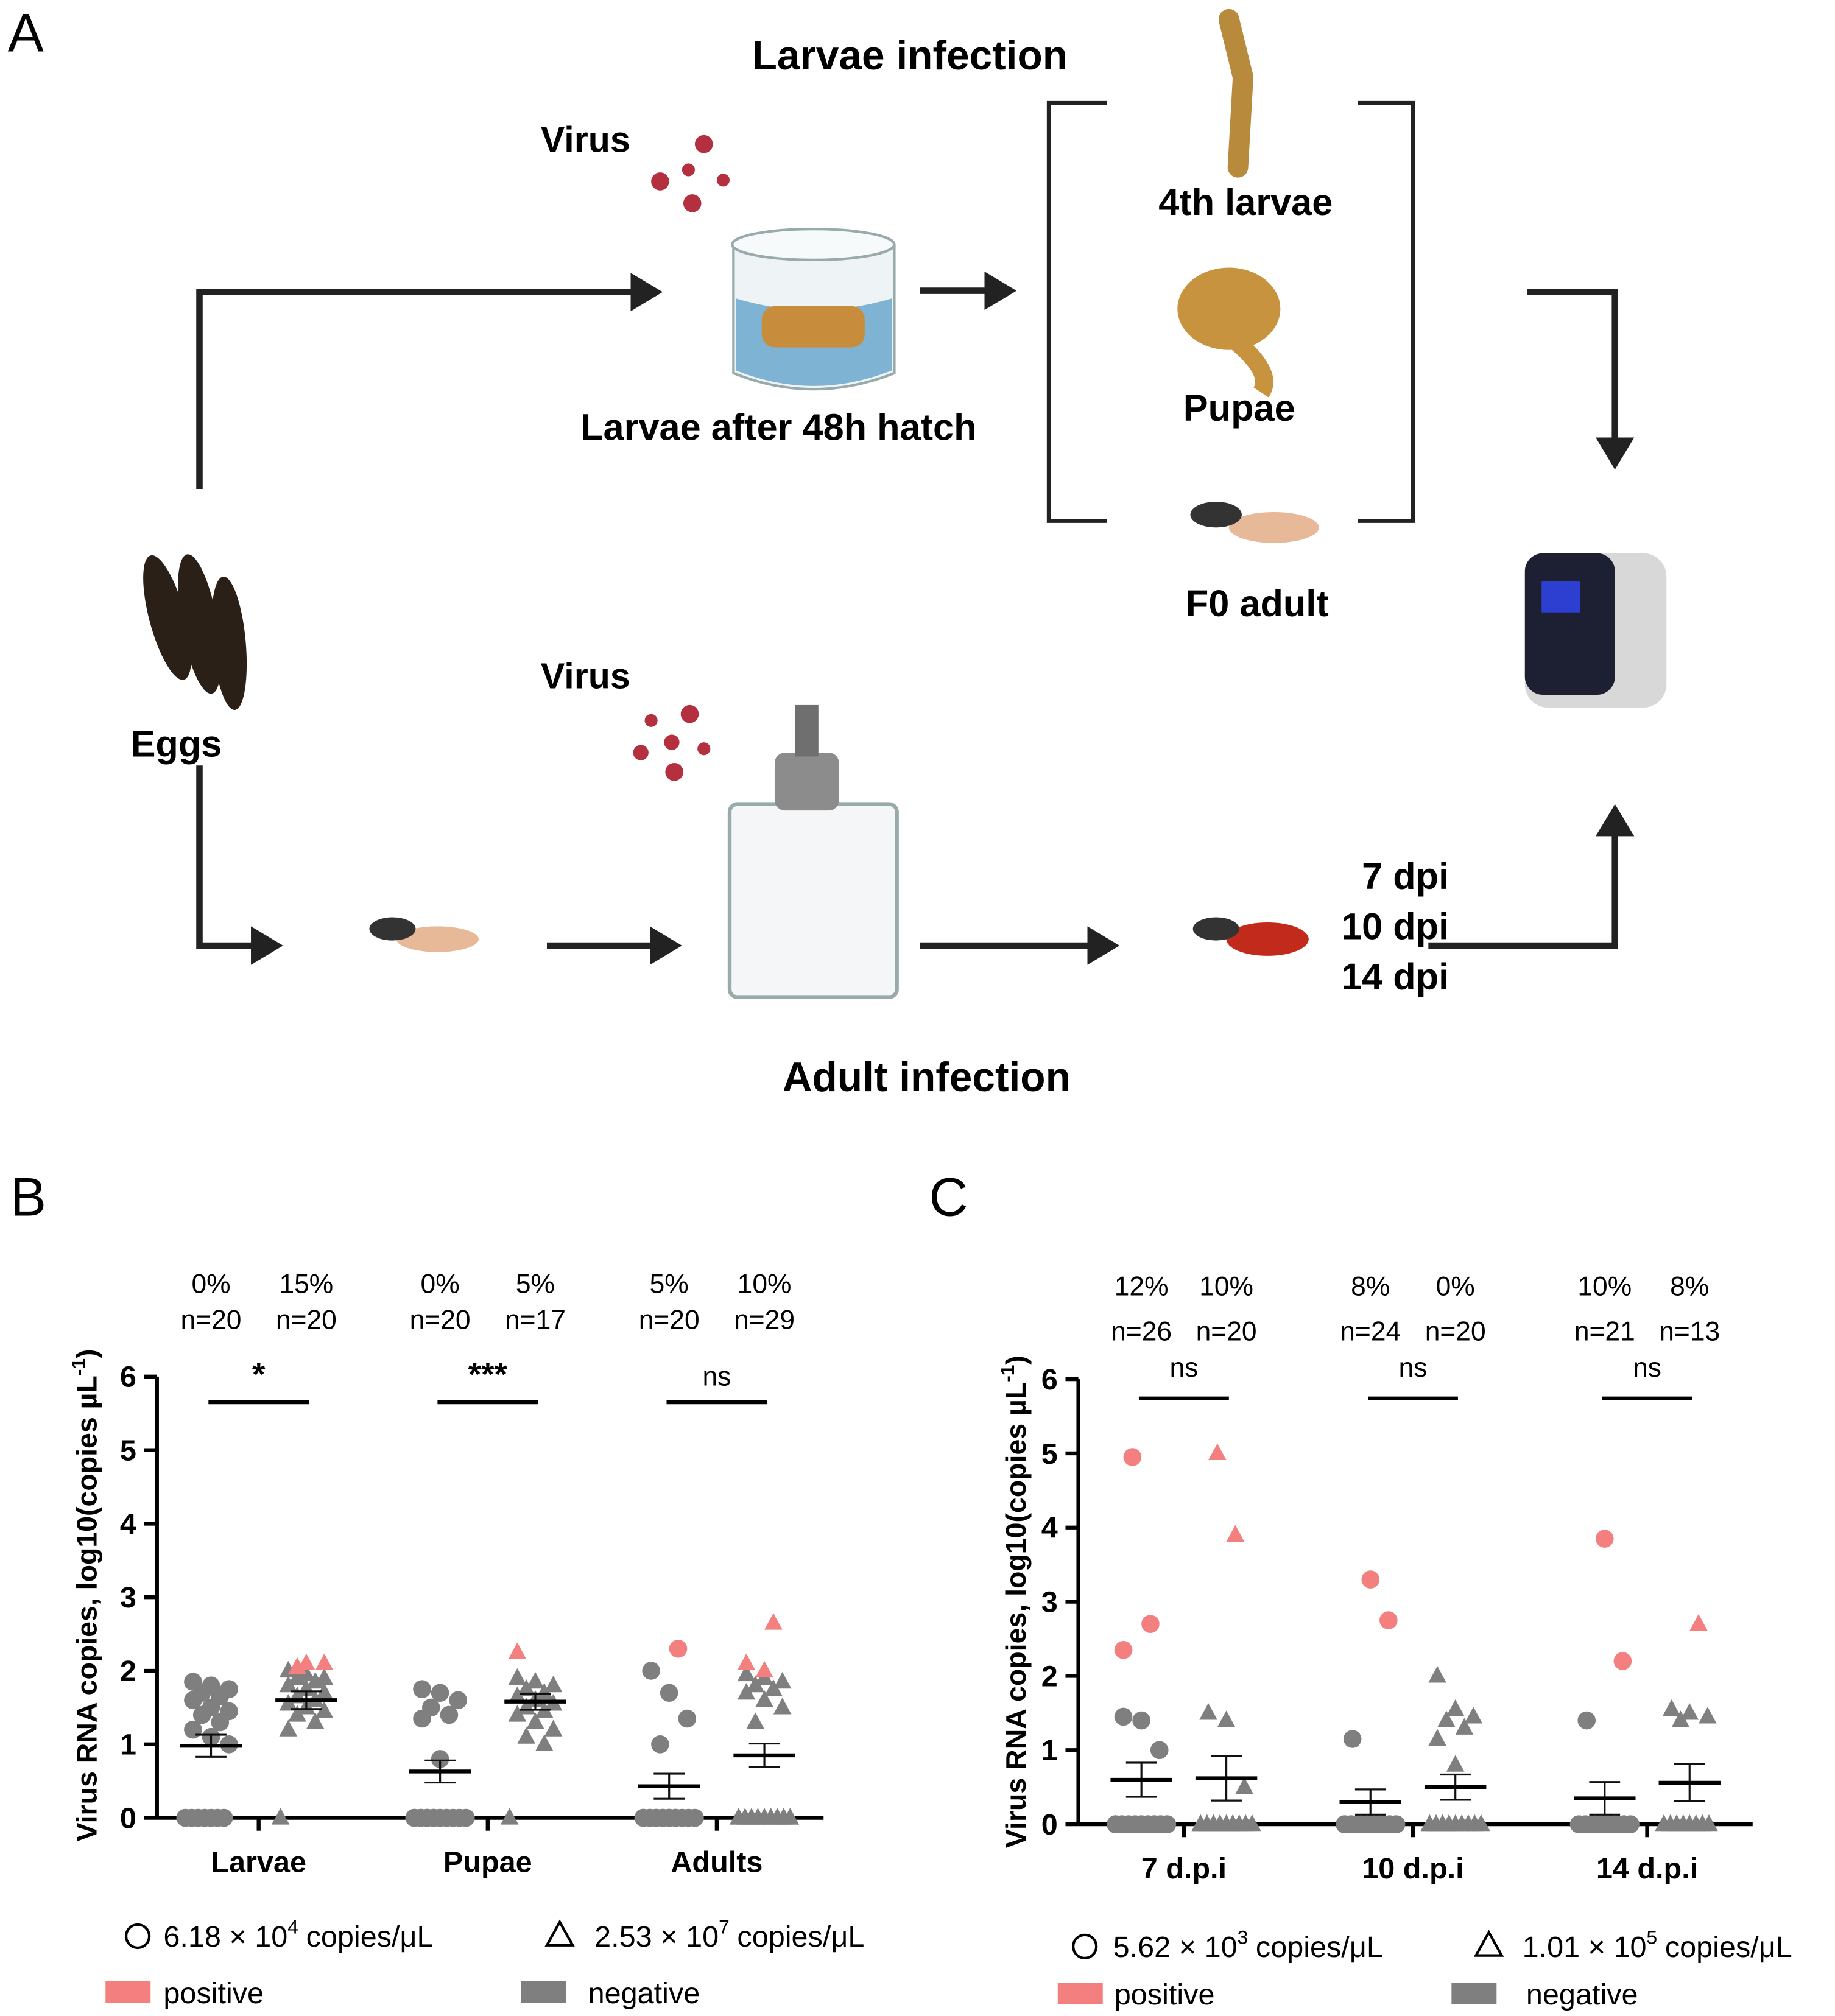 The image size is (1835, 2016). Describe the element at coordinates (764, 1320) in the screenshot. I see `n-label: n=29` at that location.